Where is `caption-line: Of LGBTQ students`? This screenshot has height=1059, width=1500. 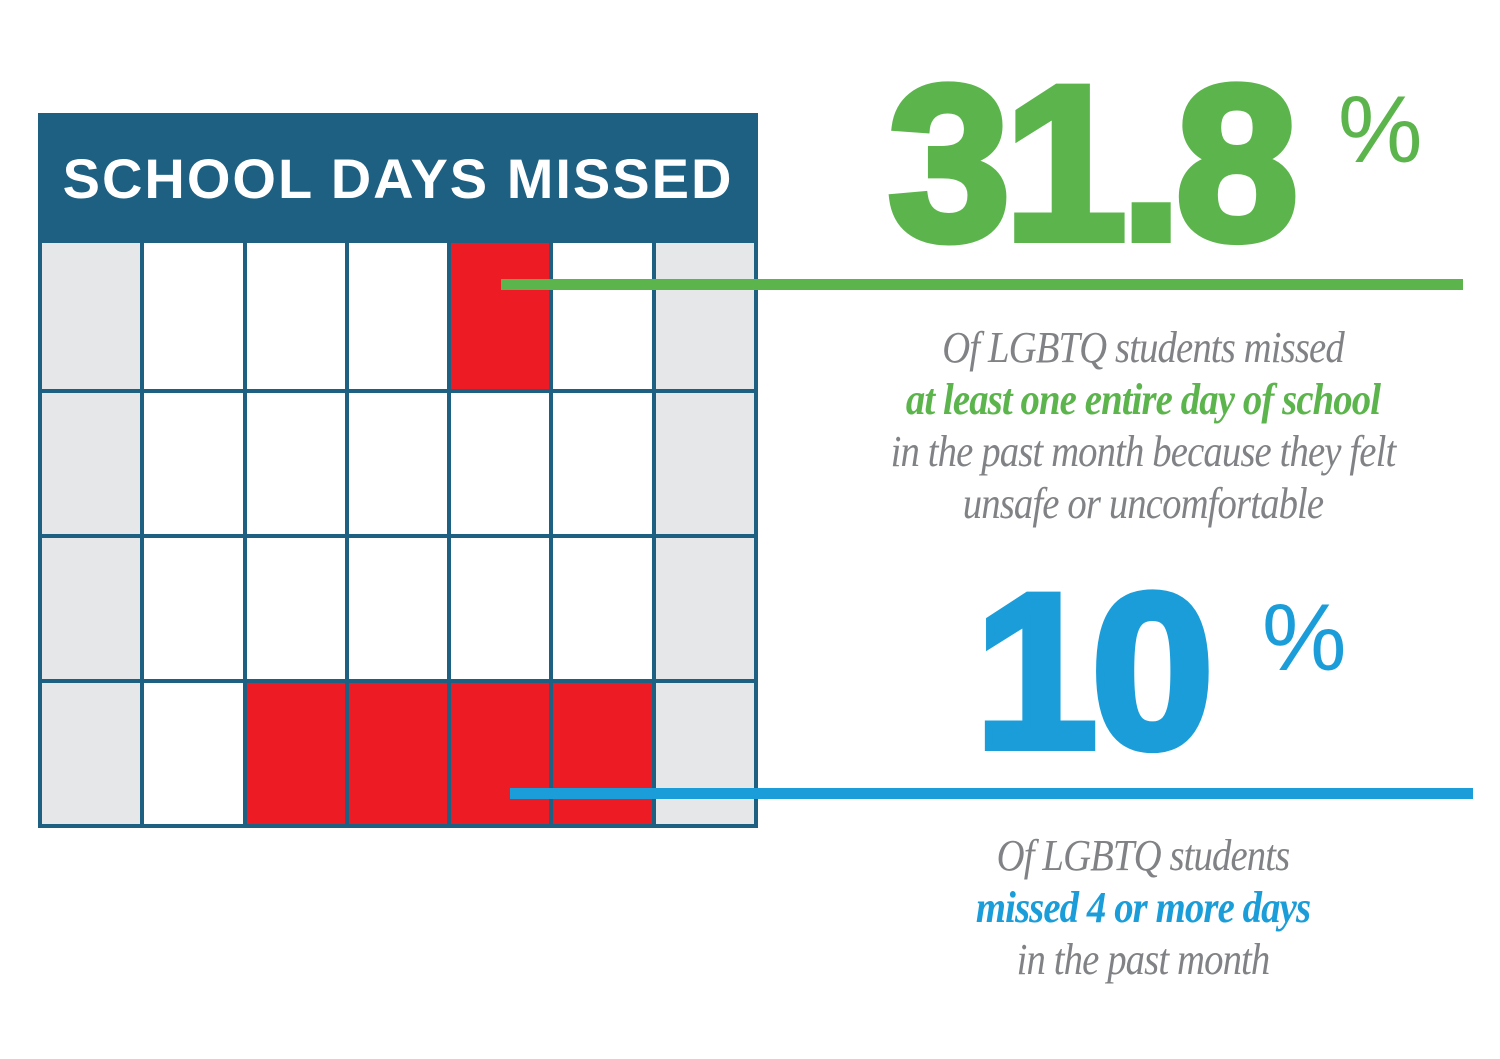
caption-line: Of LGBTQ students is located at coordinates (1143, 855).